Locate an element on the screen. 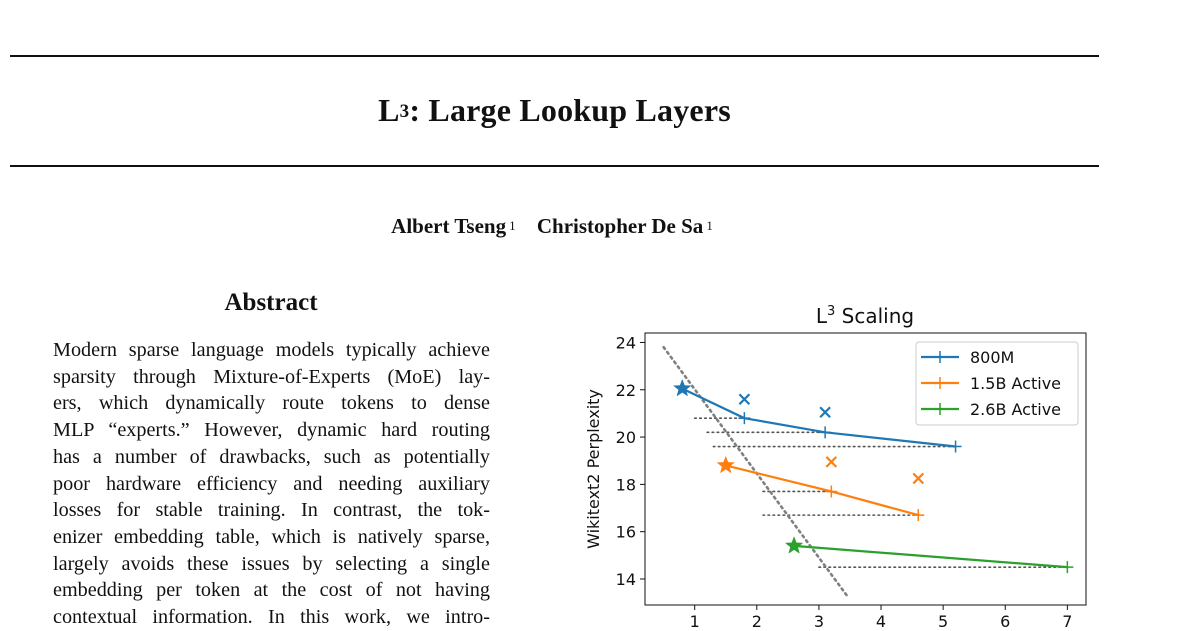  y-axis-label: Wikitext2 Perplexity is located at coordinates (593, 469).